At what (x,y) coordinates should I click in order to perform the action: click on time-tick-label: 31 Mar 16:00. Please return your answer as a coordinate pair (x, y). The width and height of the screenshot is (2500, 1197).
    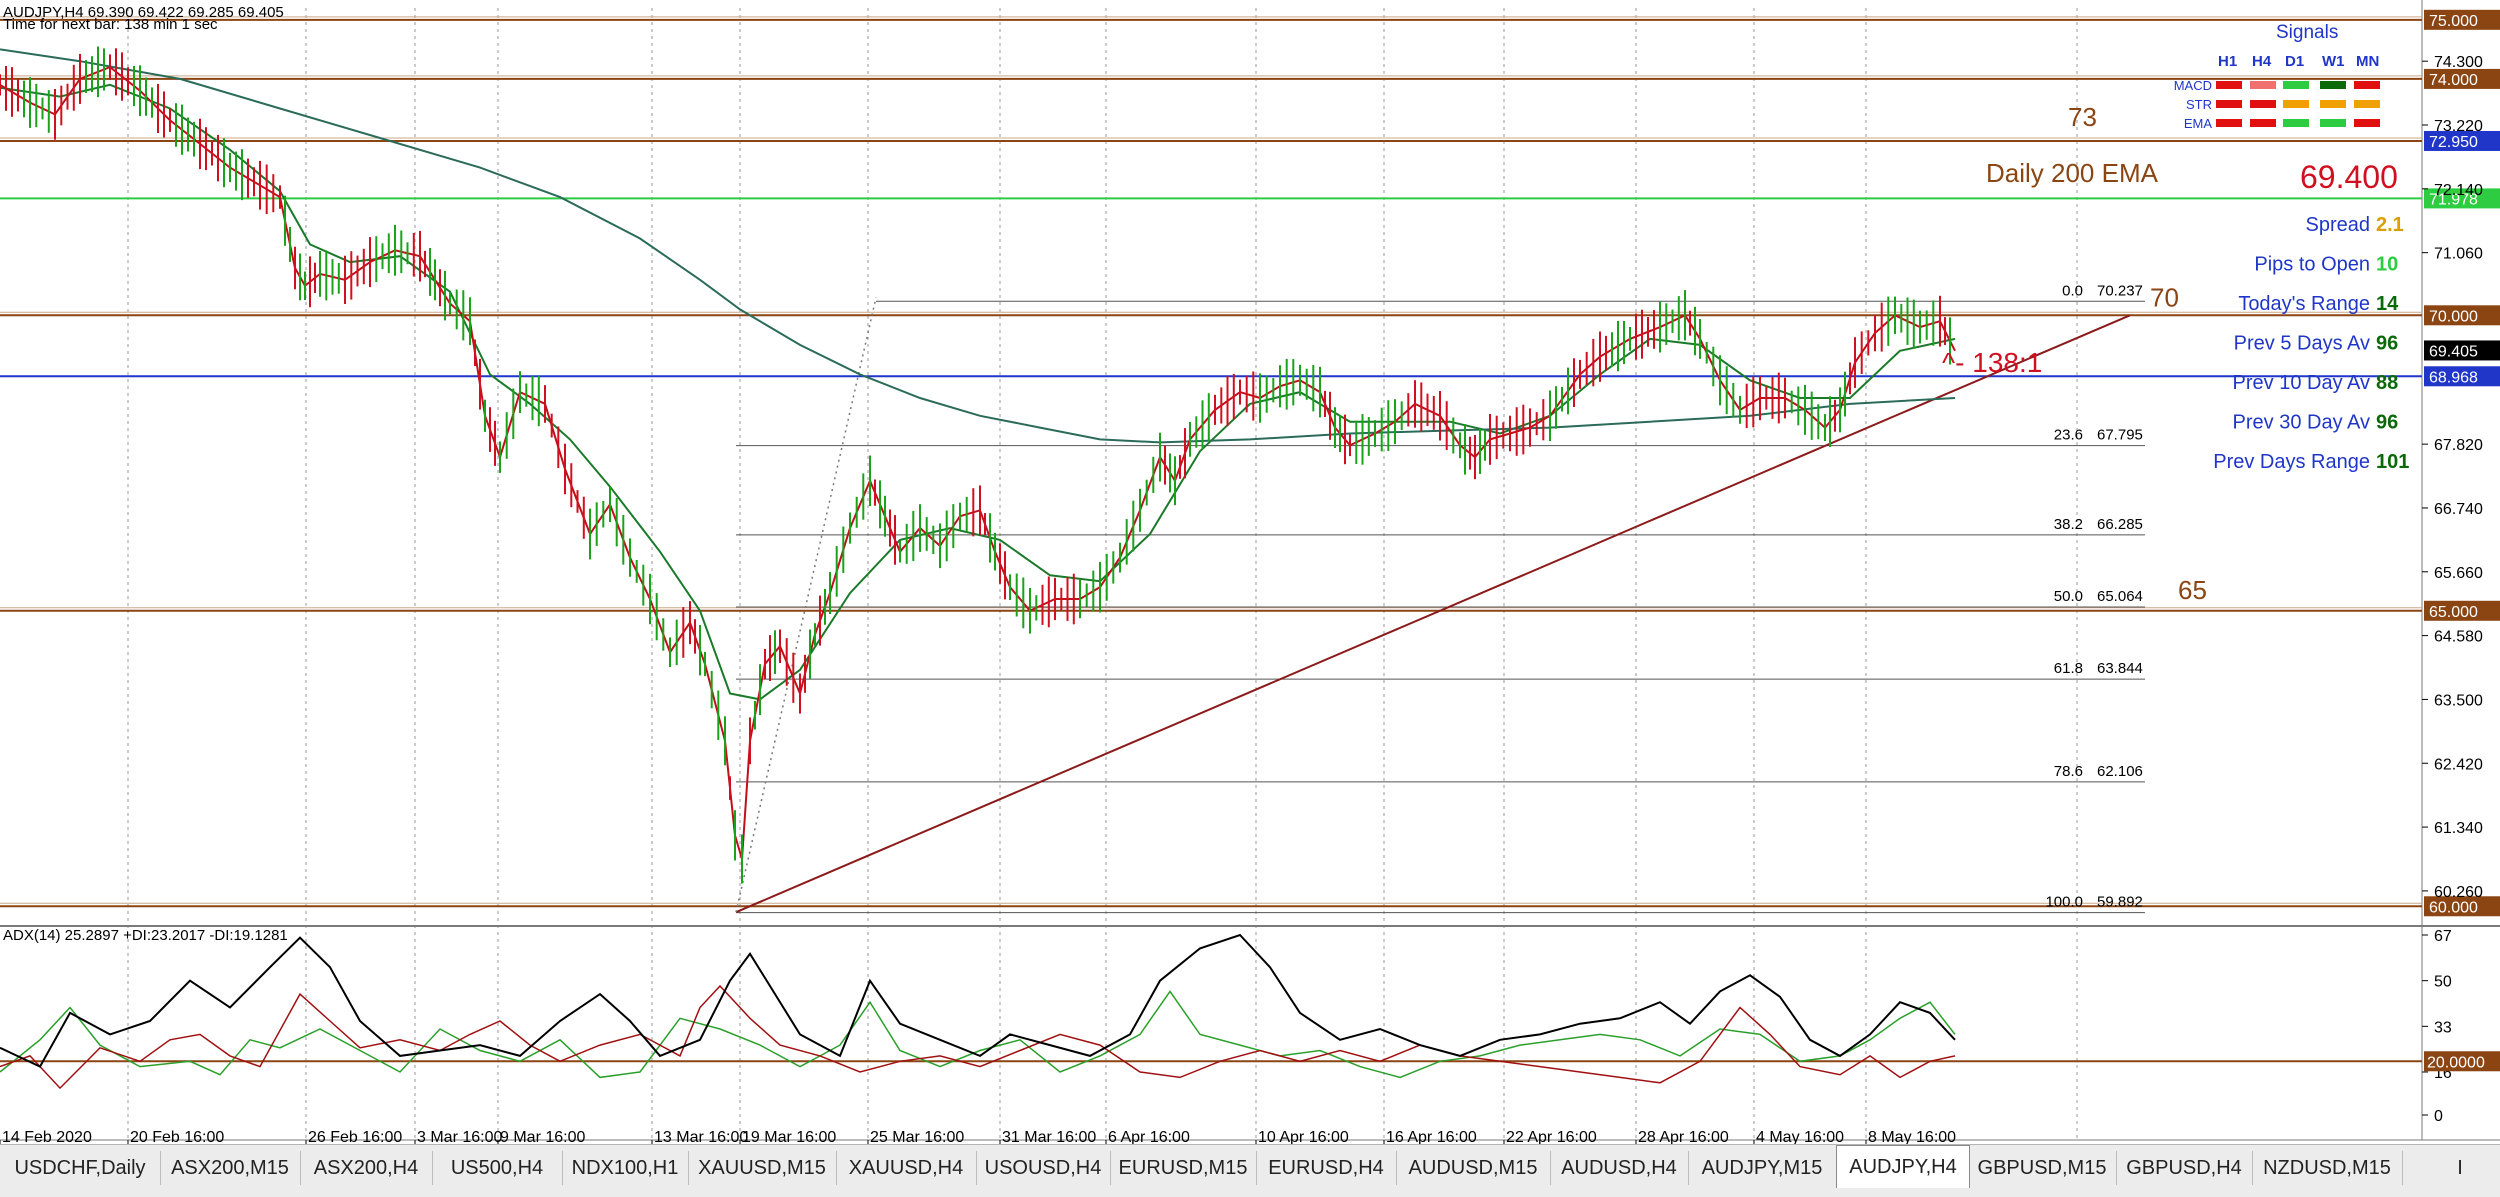
    Looking at the image, I should click on (1049, 1136).